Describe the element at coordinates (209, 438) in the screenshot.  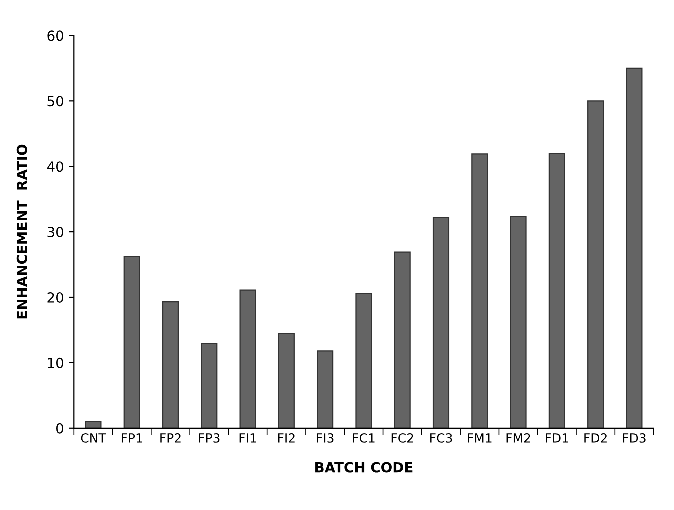
I see `x-tick-label: FP3` at that location.